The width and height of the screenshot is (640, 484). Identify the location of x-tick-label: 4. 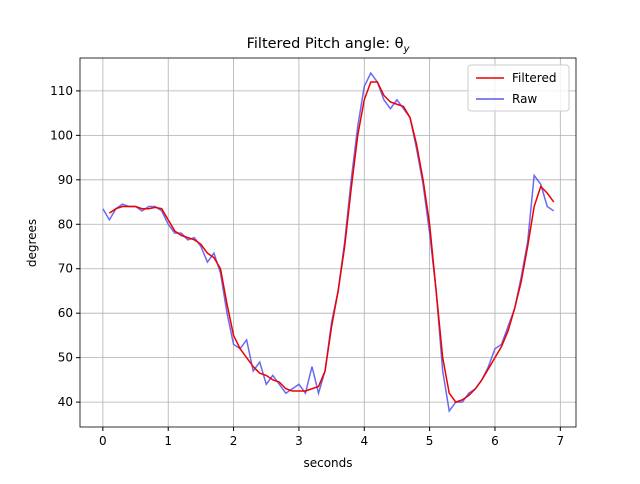
(364, 441).